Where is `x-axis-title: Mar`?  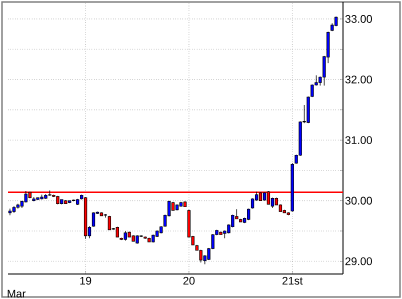
x-axis-title: Mar is located at coordinates (17, 294).